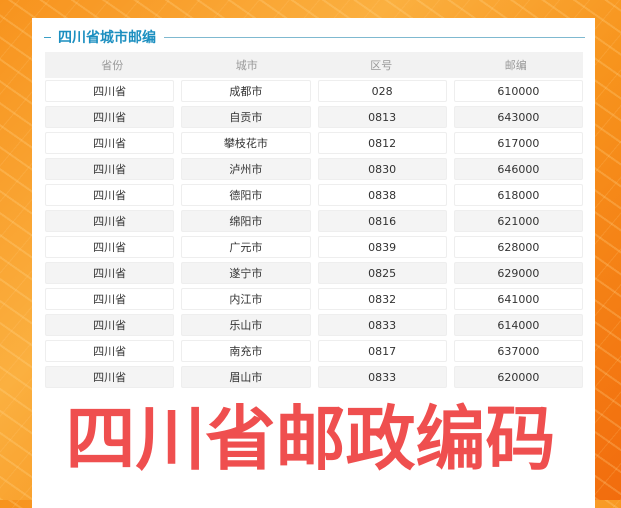 The image size is (621, 508). Describe the element at coordinates (246, 377) in the screenshot. I see `city-cell: 眉山市` at that location.